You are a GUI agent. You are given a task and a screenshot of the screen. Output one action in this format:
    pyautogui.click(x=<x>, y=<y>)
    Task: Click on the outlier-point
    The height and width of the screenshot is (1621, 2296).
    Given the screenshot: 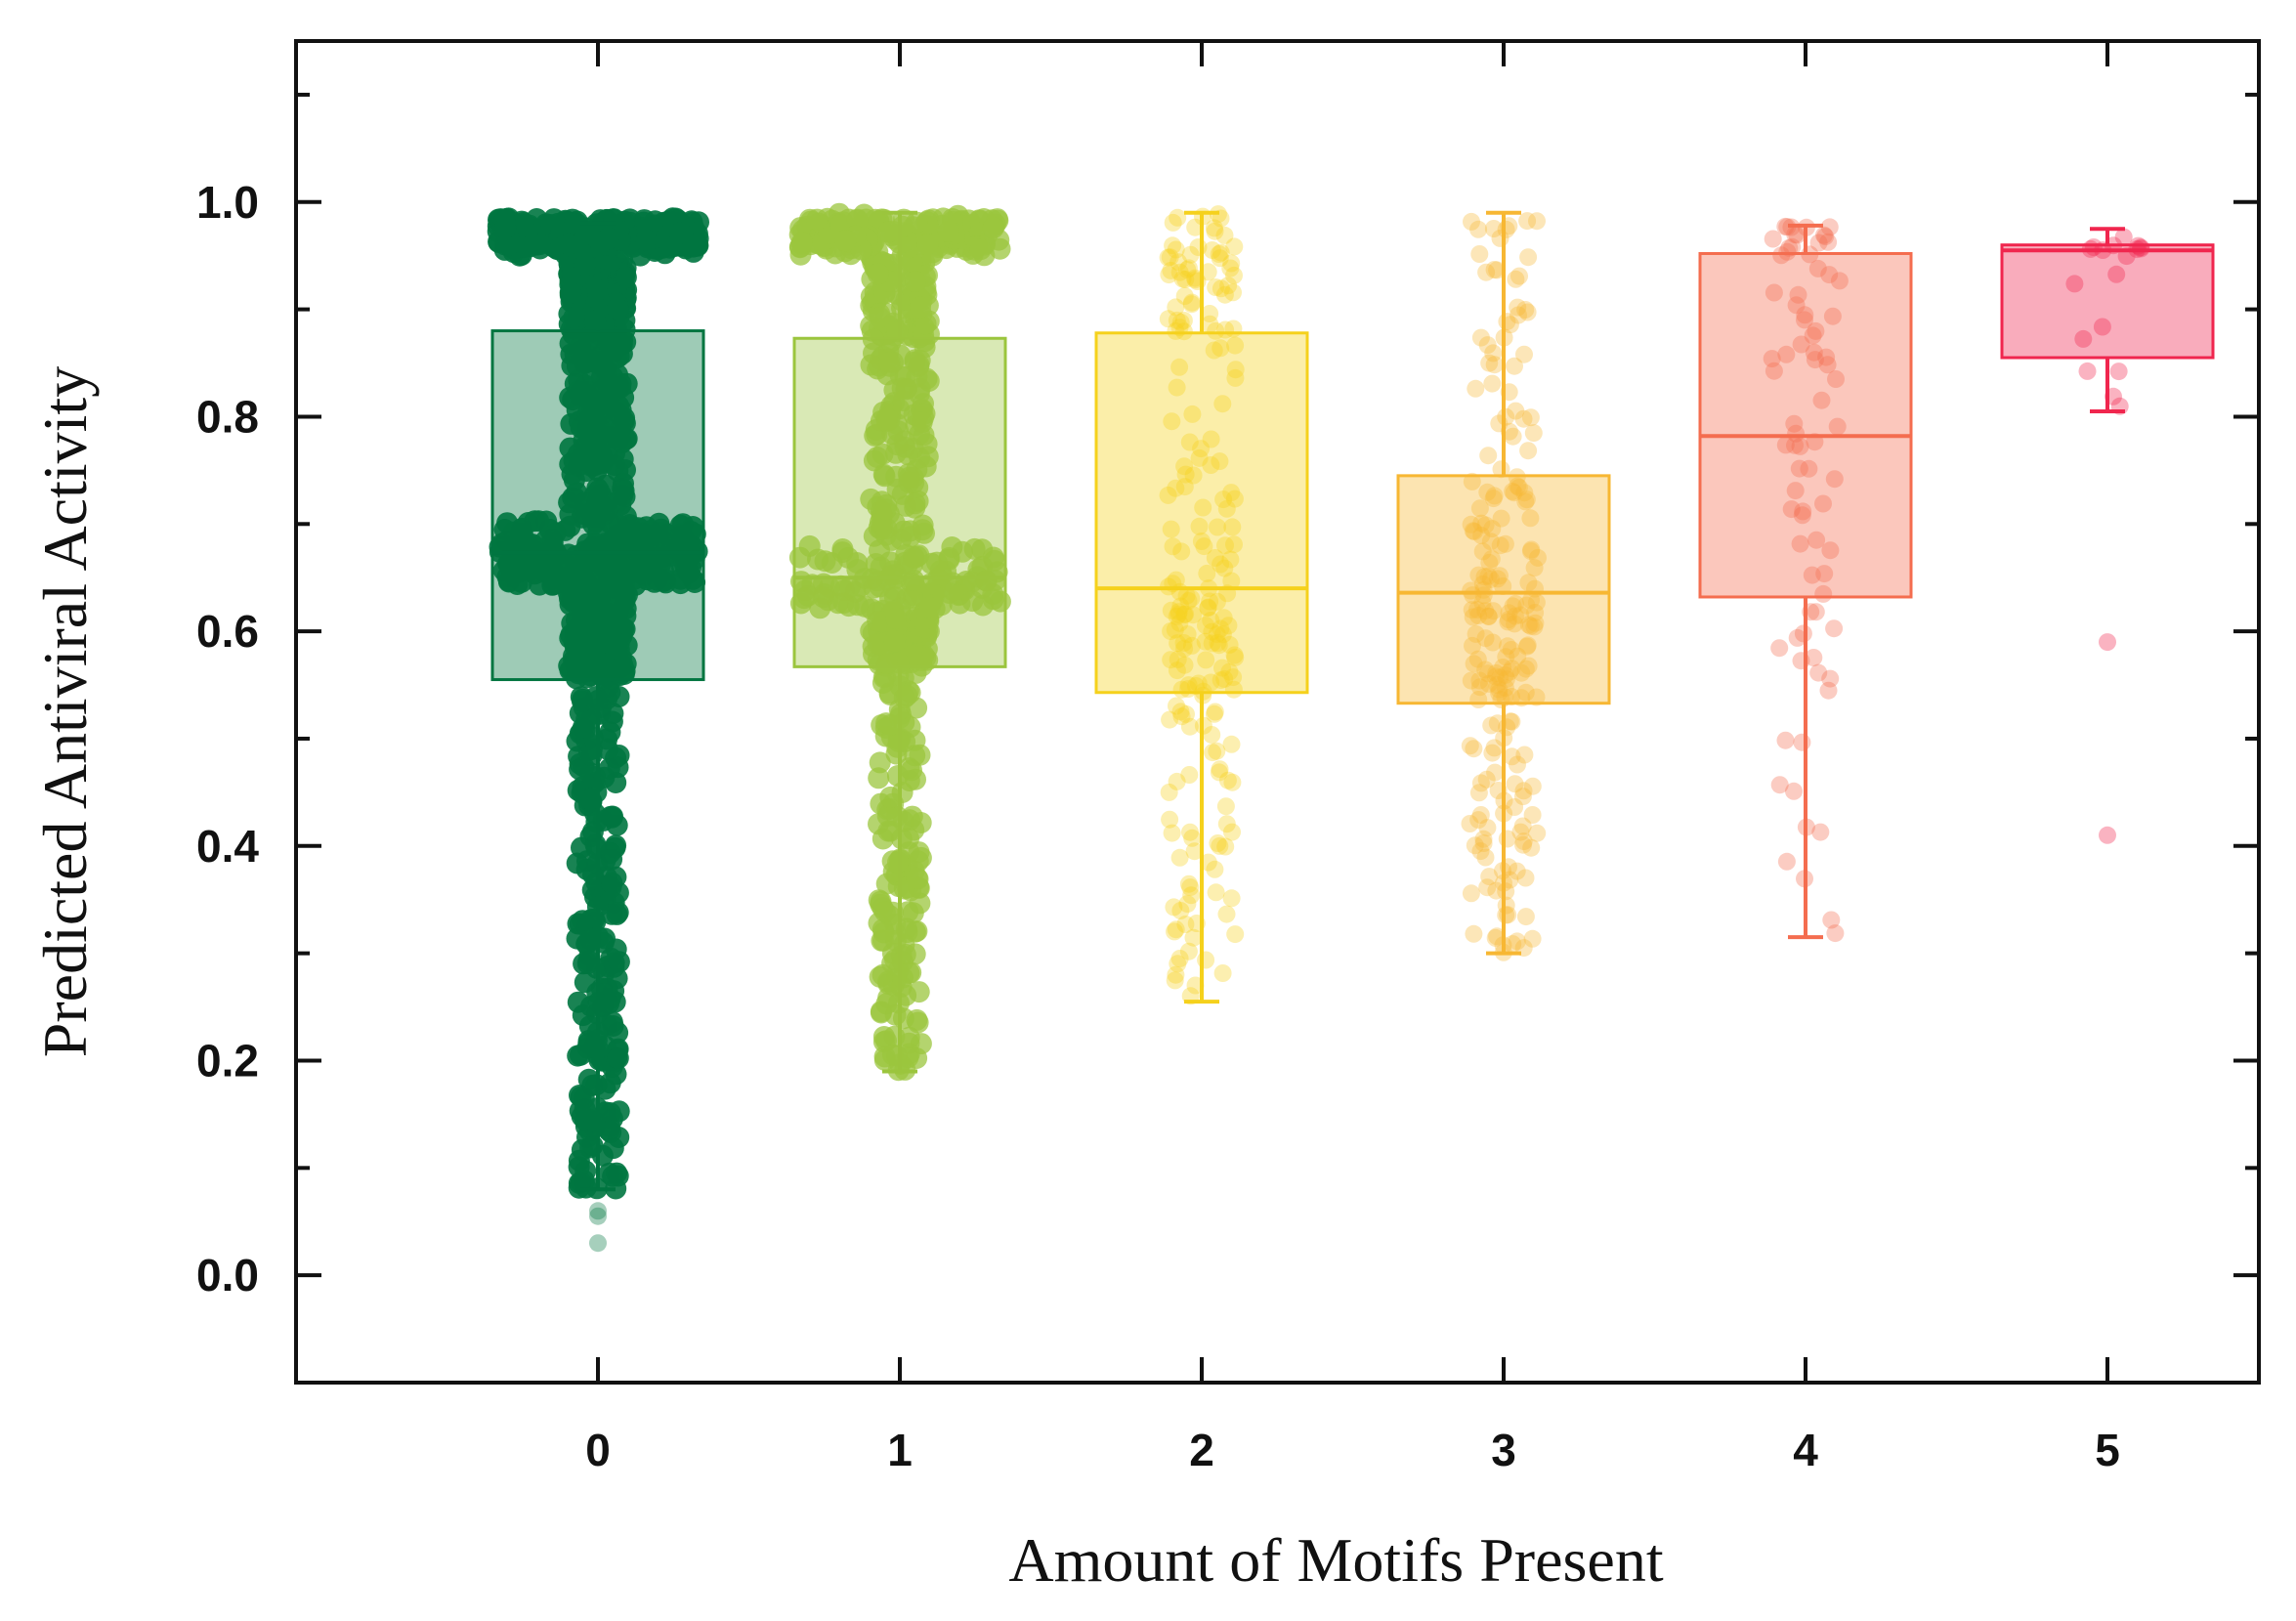 What is the action you would take?
    pyautogui.click(x=598, y=1211)
    